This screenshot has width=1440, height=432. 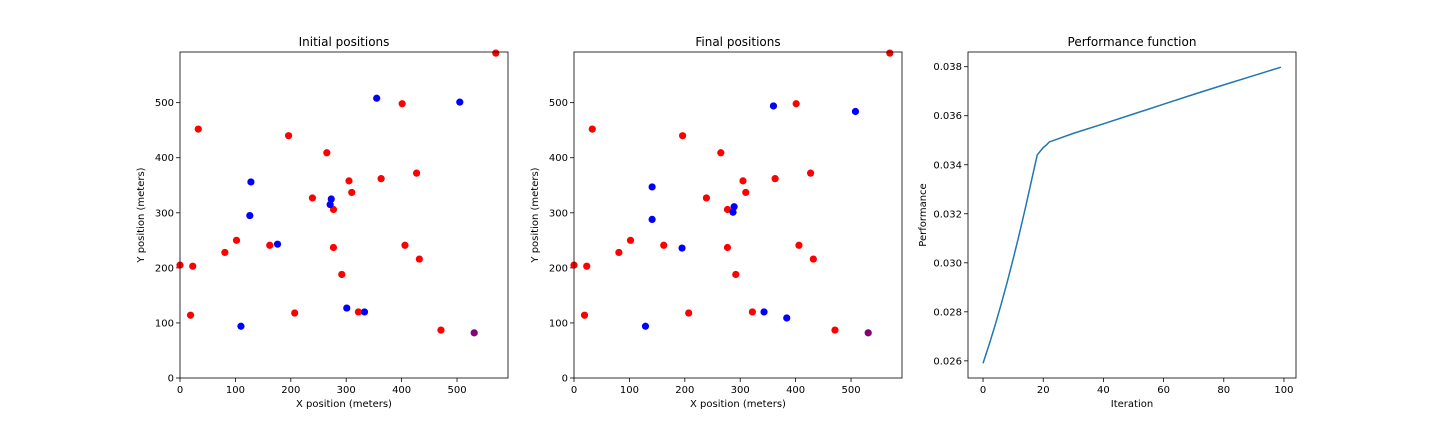 I want to click on x-tick-label: 300, so click(x=740, y=390).